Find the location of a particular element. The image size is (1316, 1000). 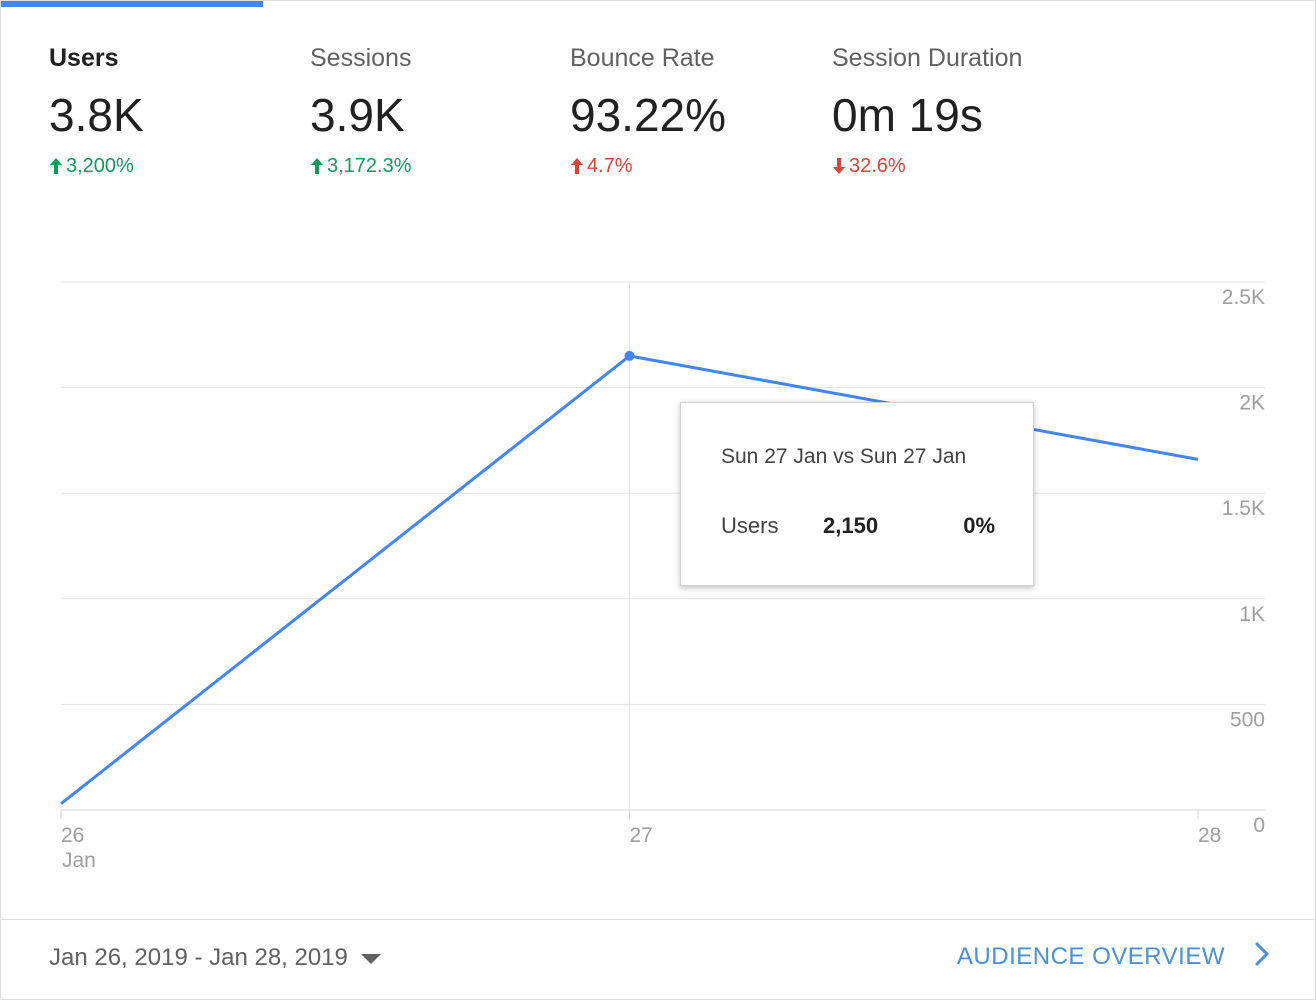

y-tick-label: 500 is located at coordinates (1247, 719).